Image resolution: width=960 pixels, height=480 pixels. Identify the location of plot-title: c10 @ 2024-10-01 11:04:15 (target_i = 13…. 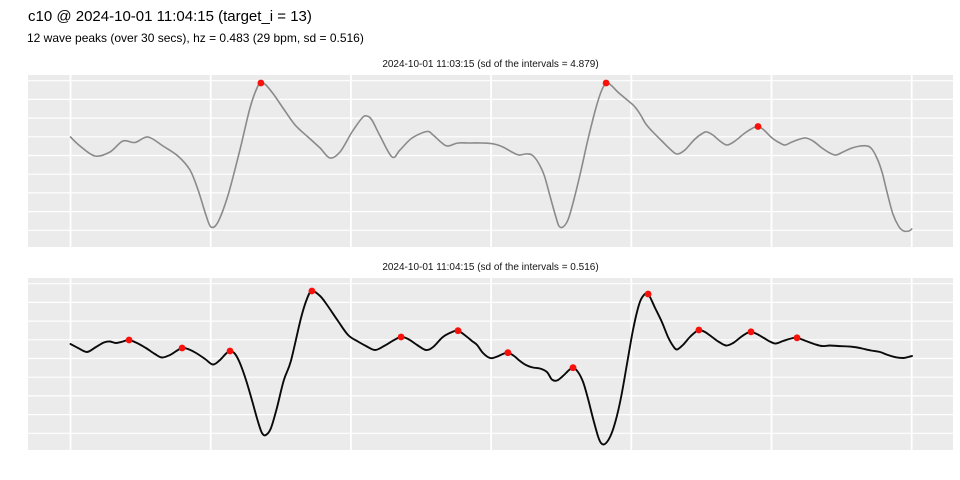
(170, 16).